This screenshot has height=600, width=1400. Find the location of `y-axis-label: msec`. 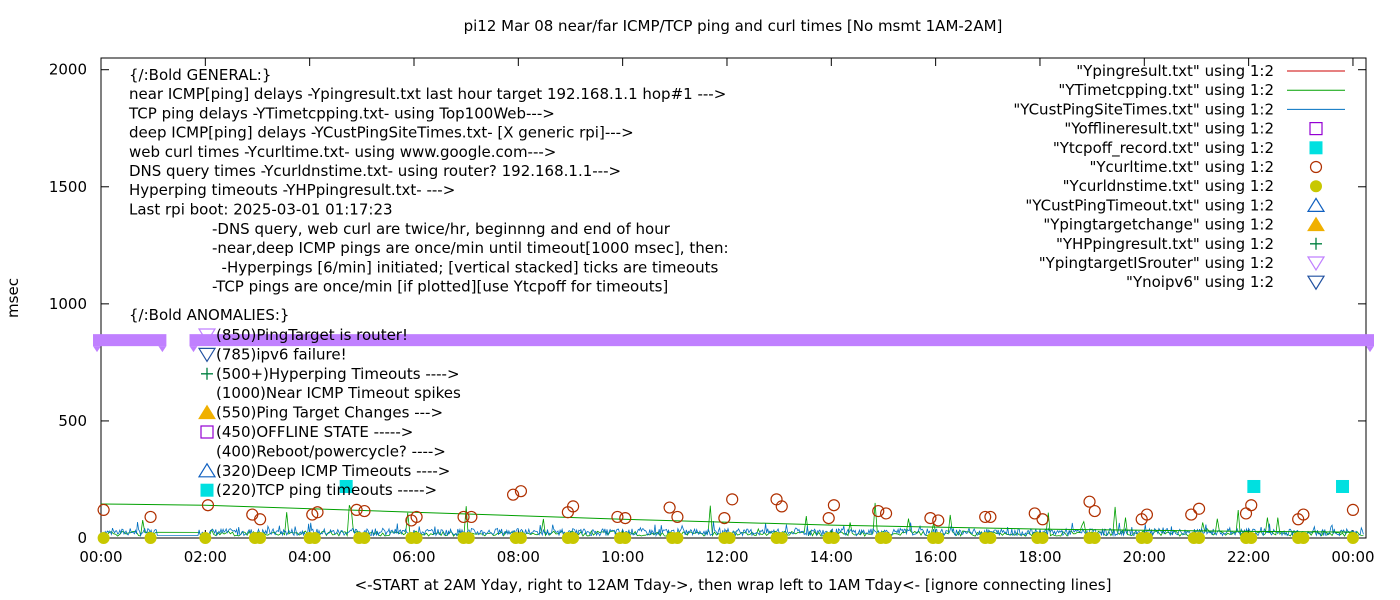

y-axis-label: msec is located at coordinates (13, 298).